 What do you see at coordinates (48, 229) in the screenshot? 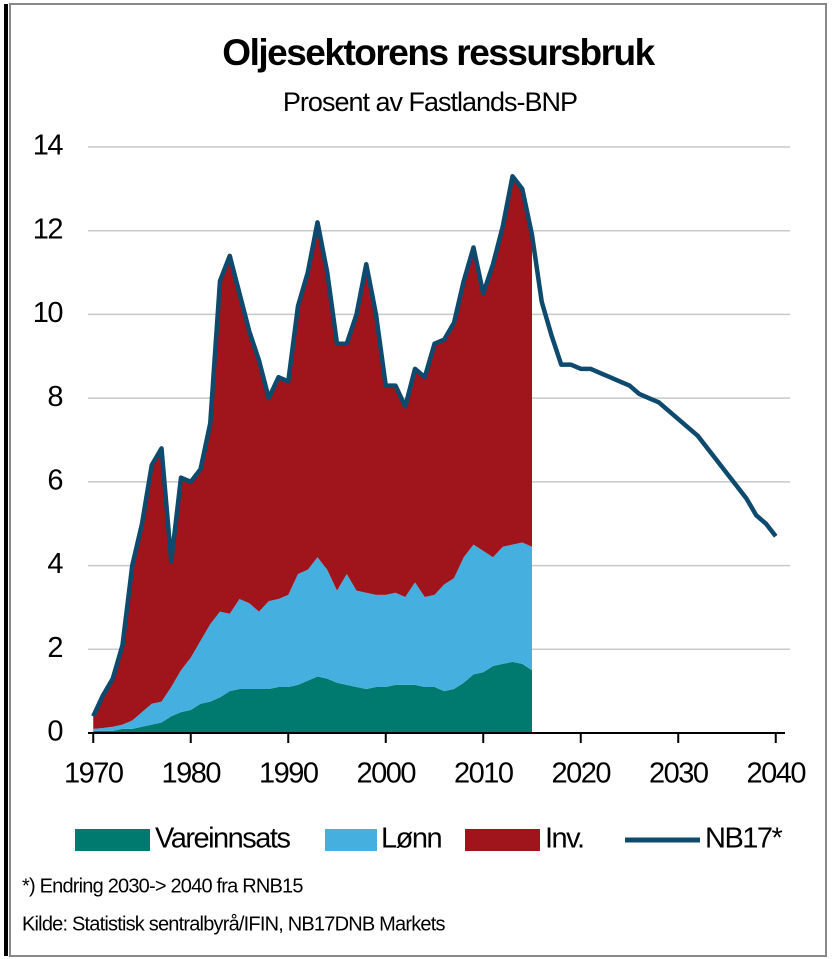
I see `y-tick-label: 12` at bounding box center [48, 229].